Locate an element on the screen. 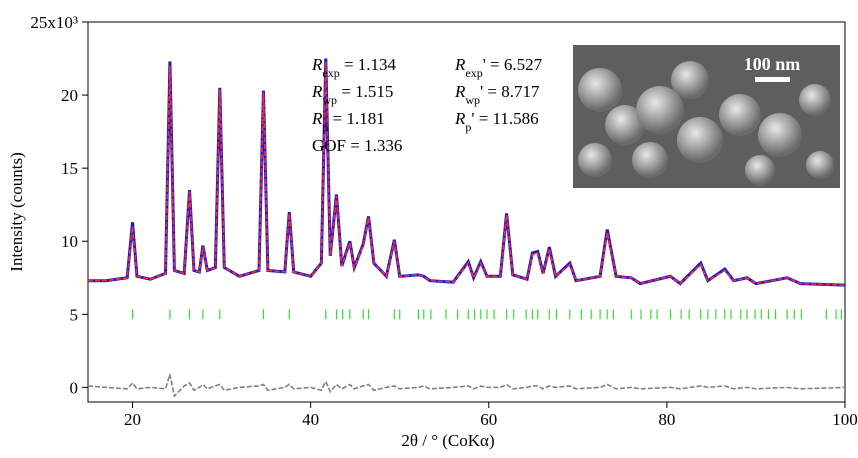  x-tick-label: 100 is located at coordinates (845, 419).